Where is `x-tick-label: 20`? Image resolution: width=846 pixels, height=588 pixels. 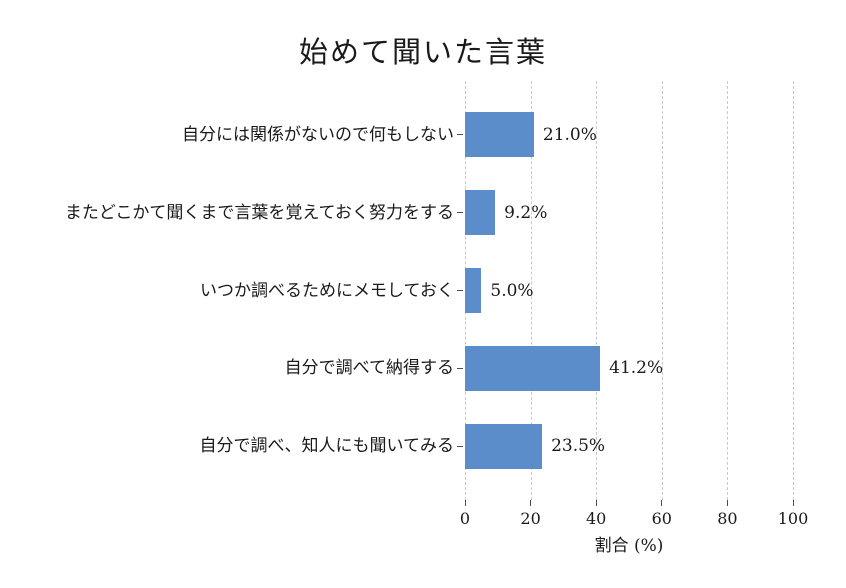 x-tick-label: 20 is located at coordinates (530, 518).